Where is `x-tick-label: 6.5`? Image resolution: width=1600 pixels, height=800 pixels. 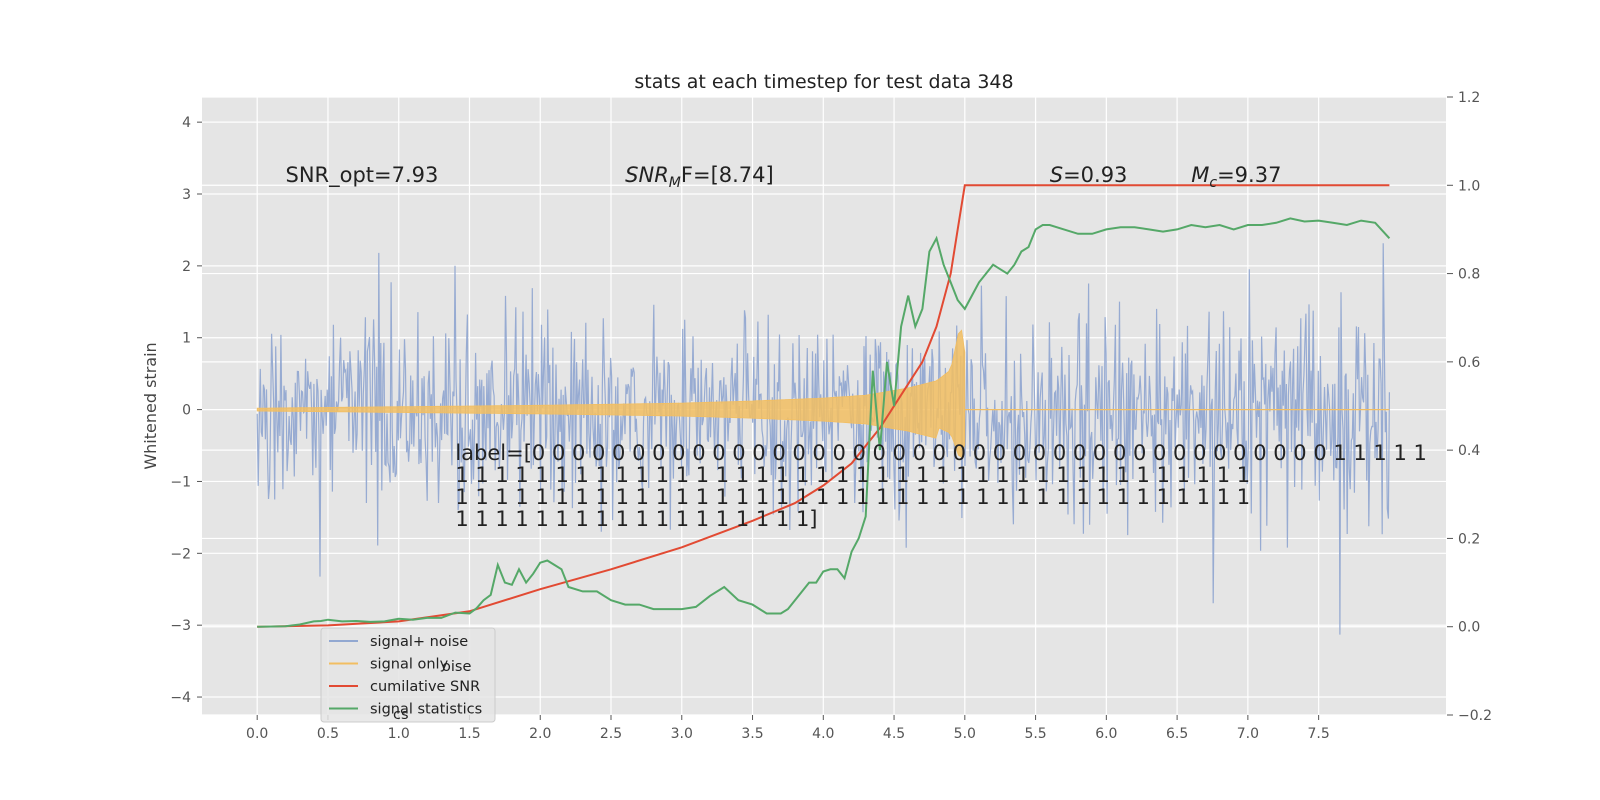 x-tick-label: 6.5 is located at coordinates (1177, 734).